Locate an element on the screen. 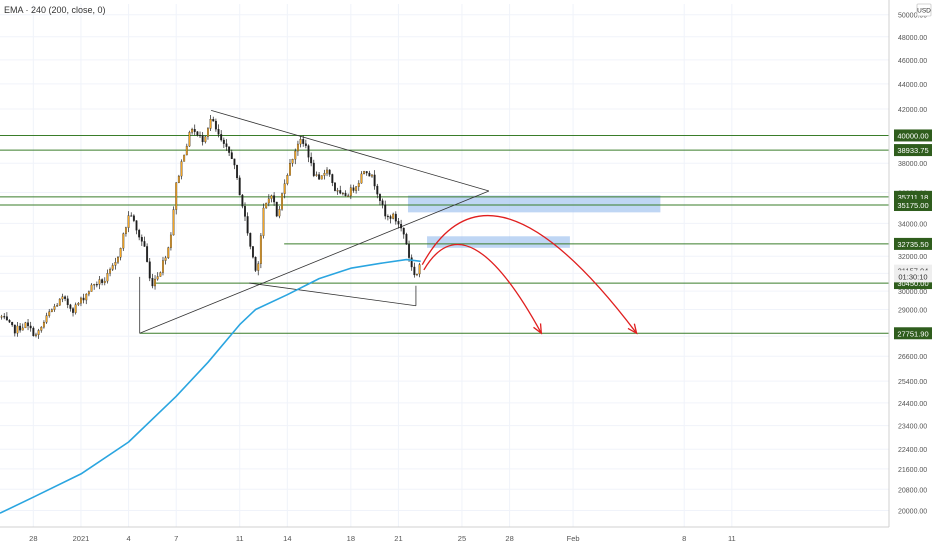  arrow-head is located at coordinates (538, 329).